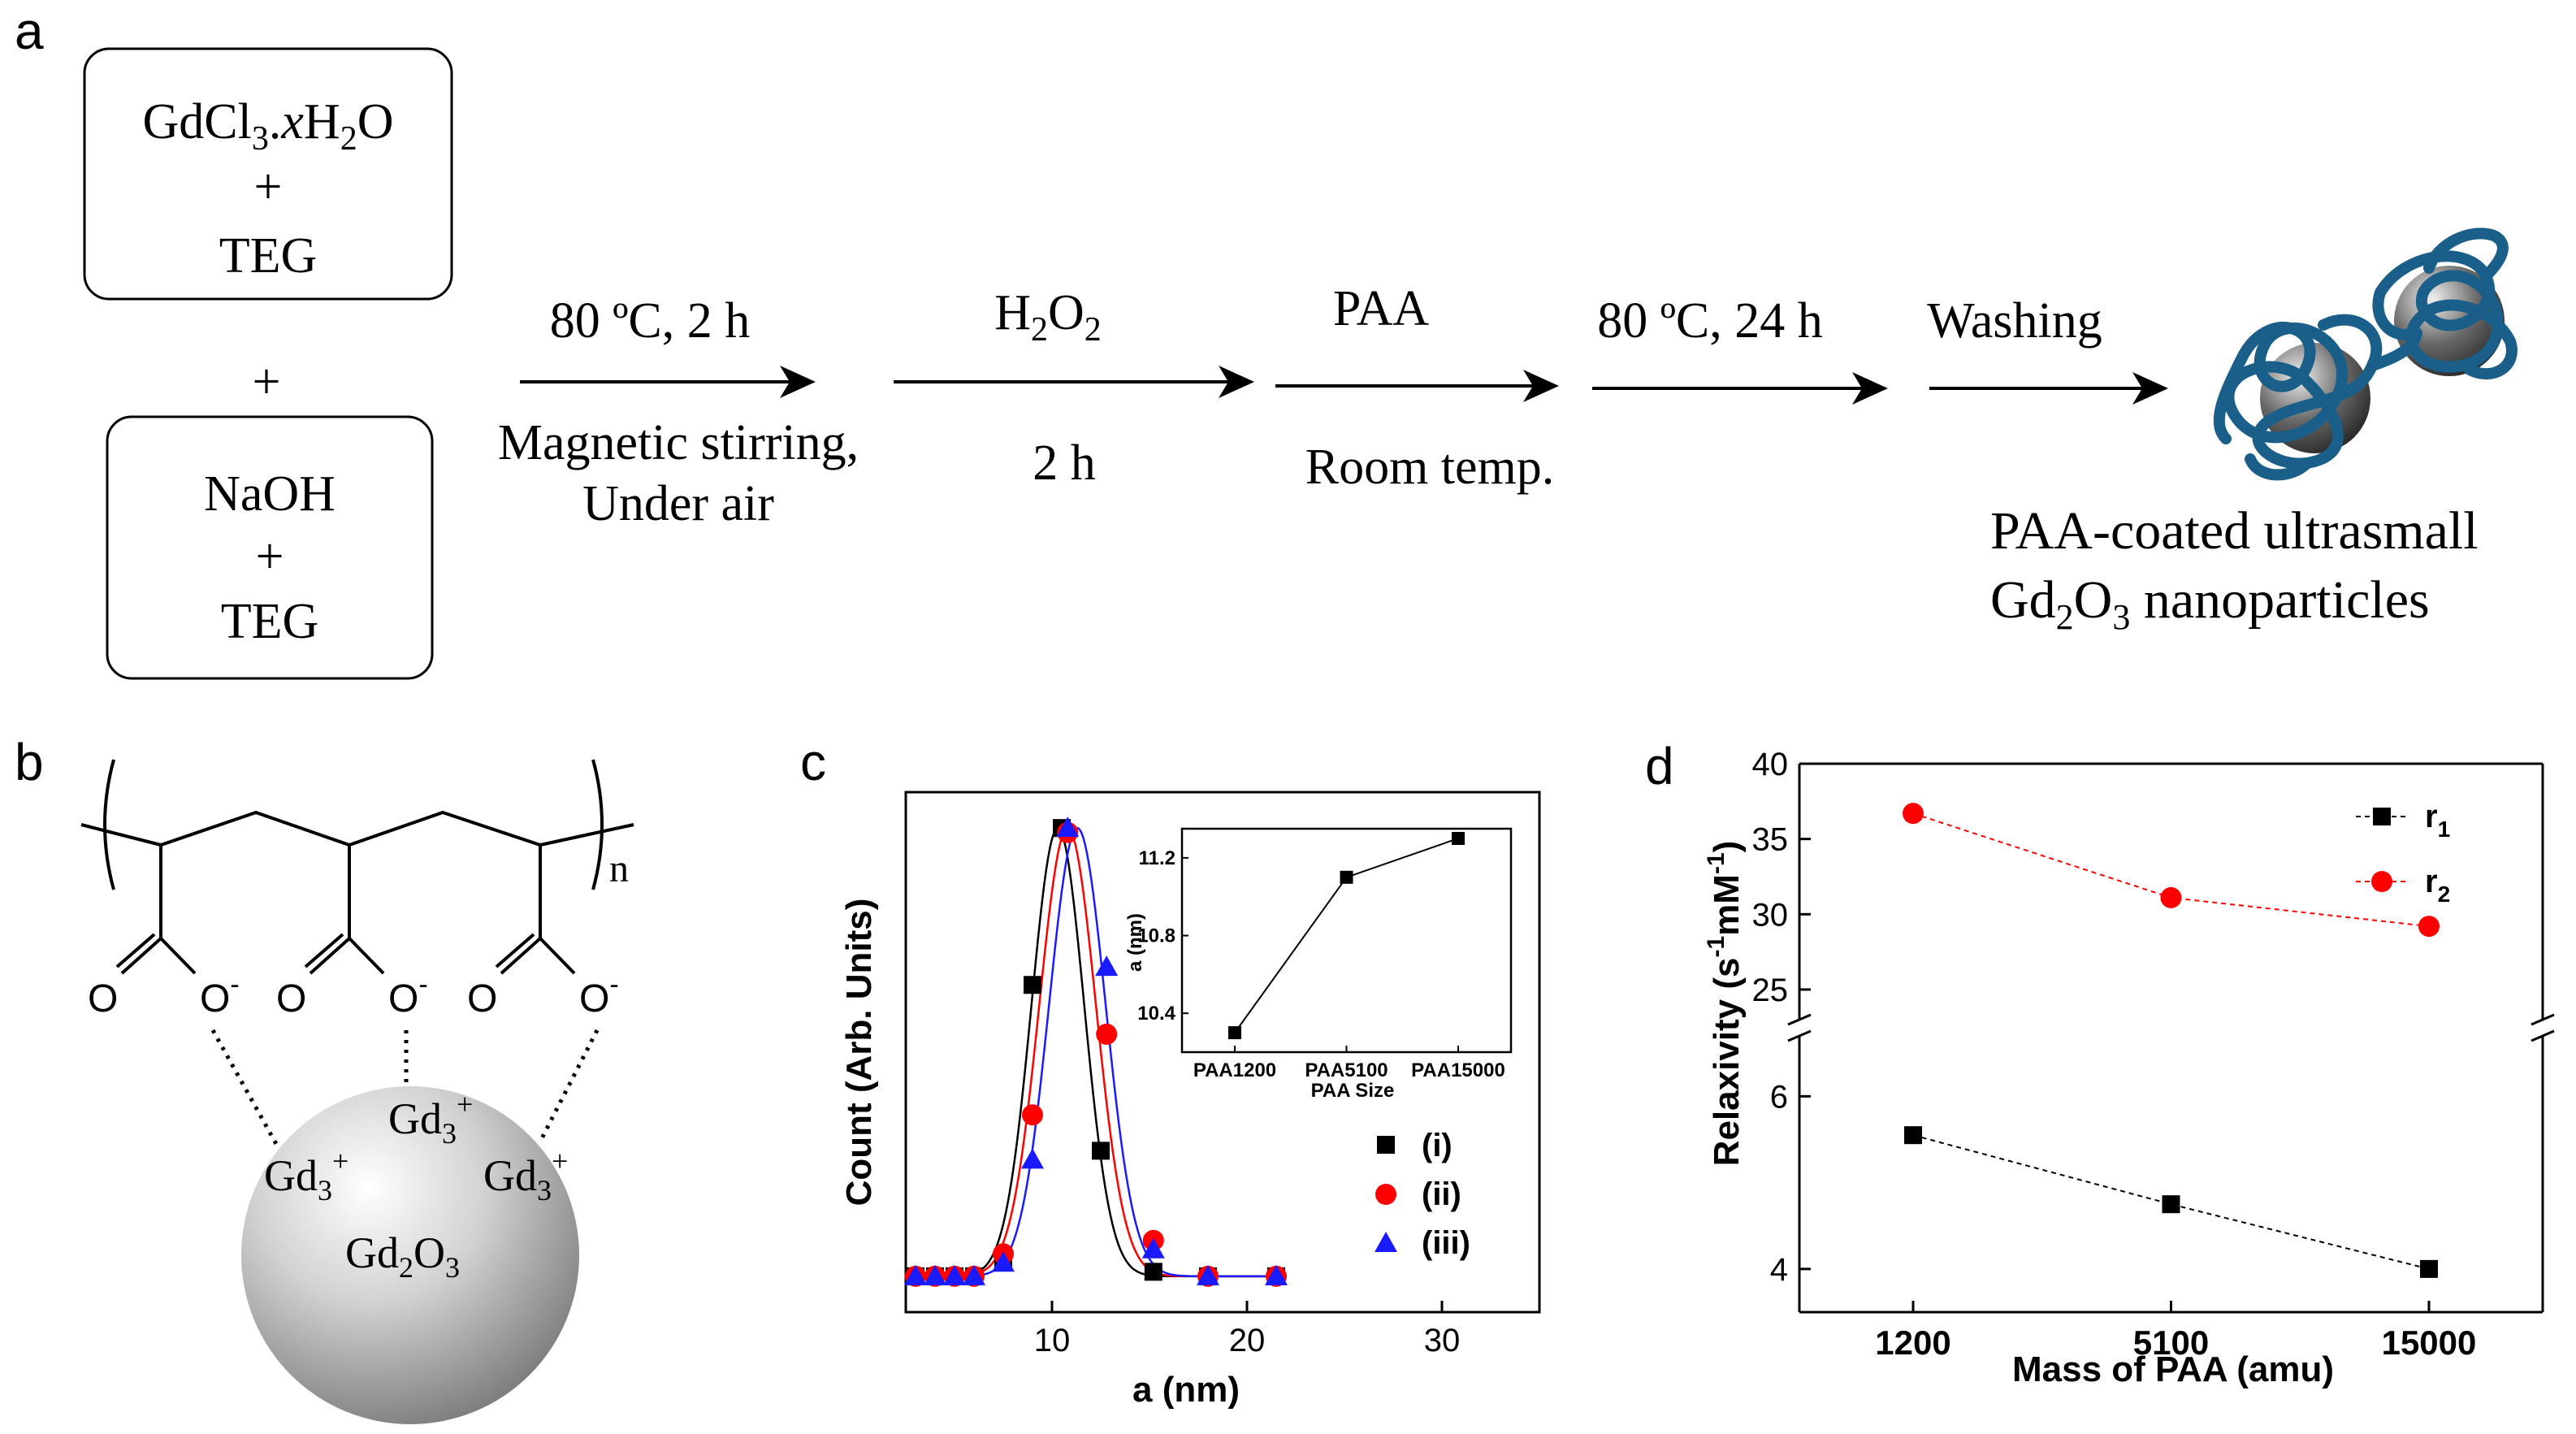 This screenshot has height=1434, width=2576. What do you see at coordinates (1659, 766) in the screenshot?
I see `panel-d-label: d` at bounding box center [1659, 766].